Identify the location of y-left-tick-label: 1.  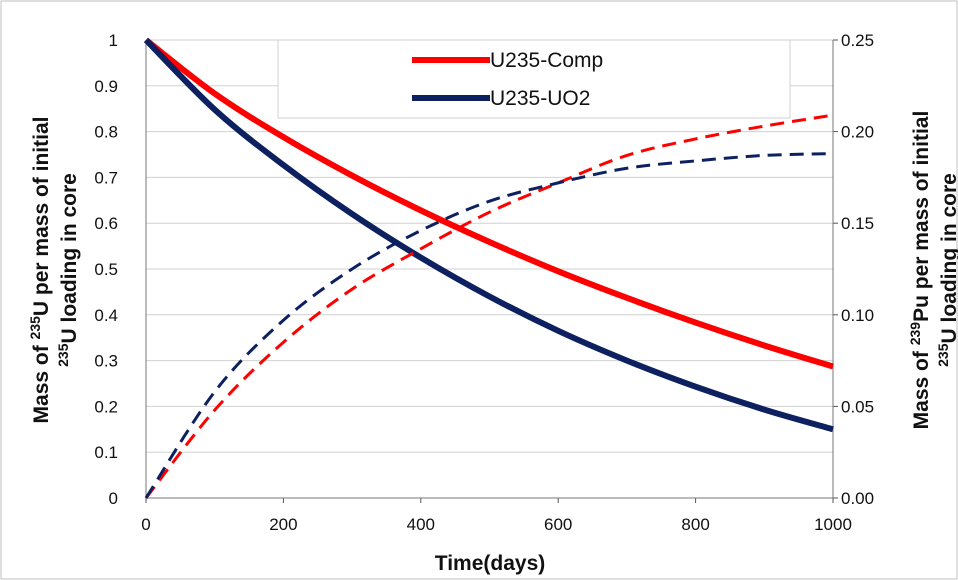
(113, 40).